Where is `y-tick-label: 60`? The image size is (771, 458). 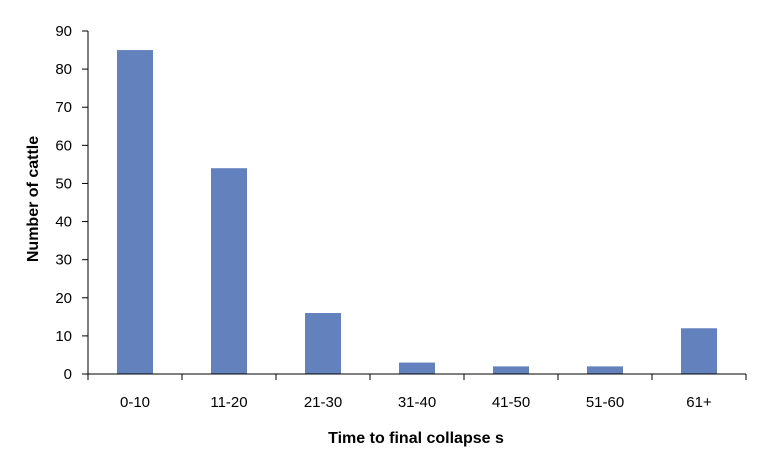 y-tick-label: 60 is located at coordinates (63, 145).